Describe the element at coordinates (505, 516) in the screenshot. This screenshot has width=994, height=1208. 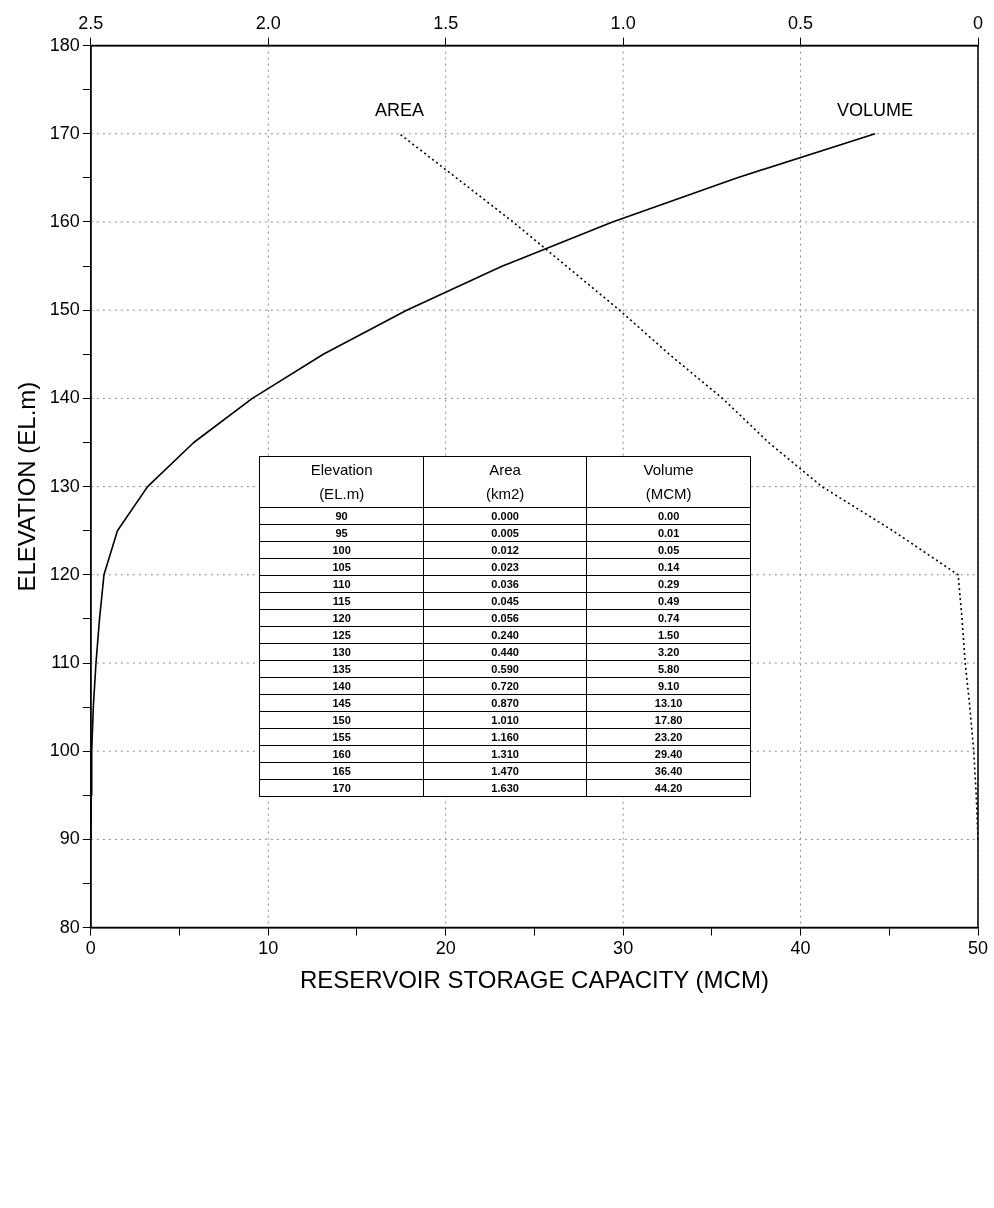
I see `data-label: 0.000` at that location.